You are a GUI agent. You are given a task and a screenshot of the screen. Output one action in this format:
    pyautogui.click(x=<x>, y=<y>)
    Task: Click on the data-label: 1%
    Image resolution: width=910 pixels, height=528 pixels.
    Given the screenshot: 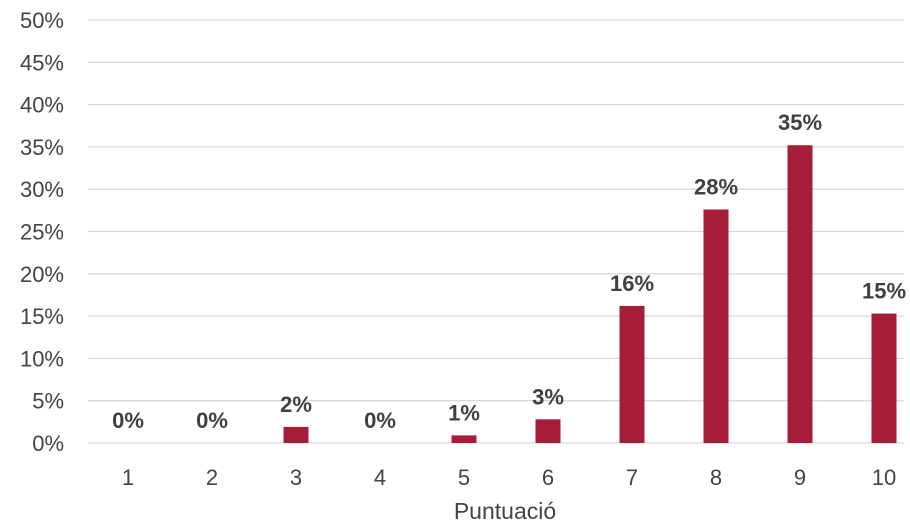 What is the action you would take?
    pyautogui.click(x=464, y=412)
    